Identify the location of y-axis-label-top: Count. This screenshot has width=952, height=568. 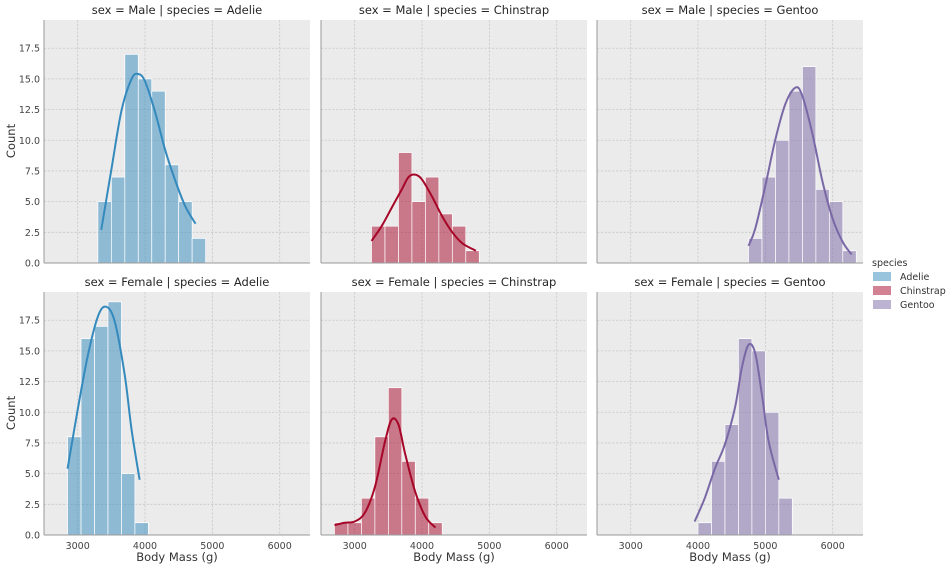
(11, 140).